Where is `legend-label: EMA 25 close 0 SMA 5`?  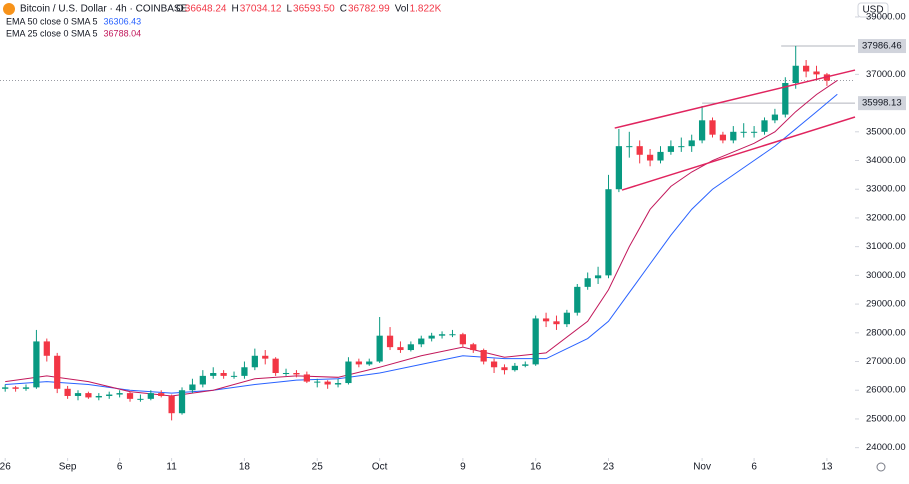 legend-label: EMA 25 close 0 SMA 5 is located at coordinates (52, 33).